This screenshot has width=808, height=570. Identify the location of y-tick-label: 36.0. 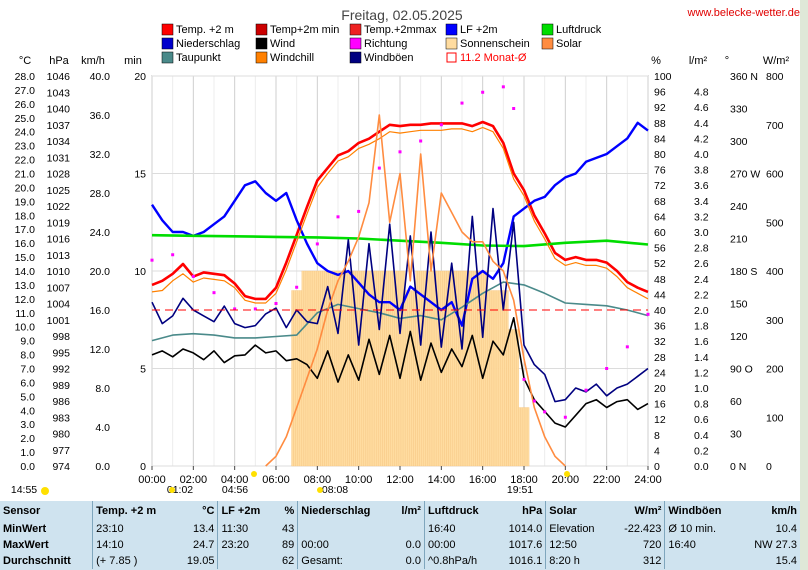
(100, 116).